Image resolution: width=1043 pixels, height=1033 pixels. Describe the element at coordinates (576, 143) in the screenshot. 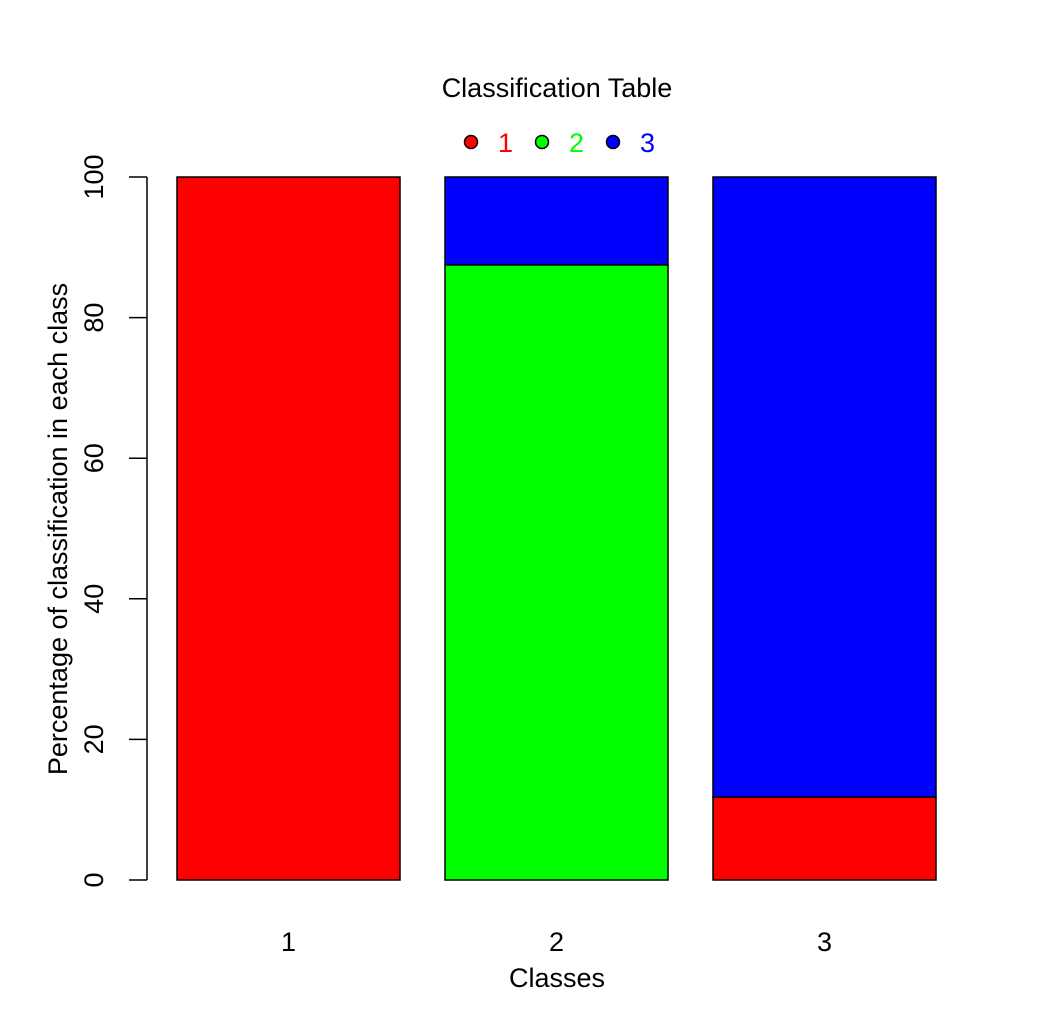

I see `legend-label: 2` at that location.